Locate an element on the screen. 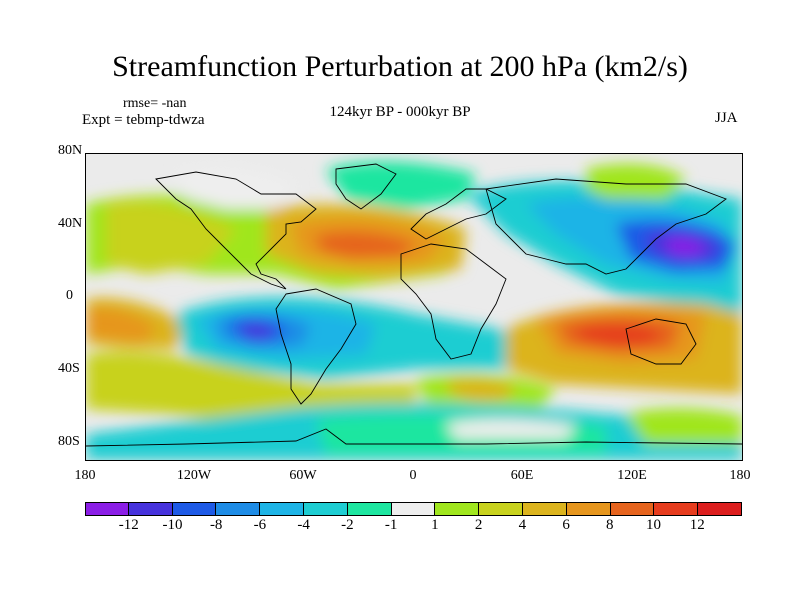  field-negative-nw-pacific-min is located at coordinates (686, 246).